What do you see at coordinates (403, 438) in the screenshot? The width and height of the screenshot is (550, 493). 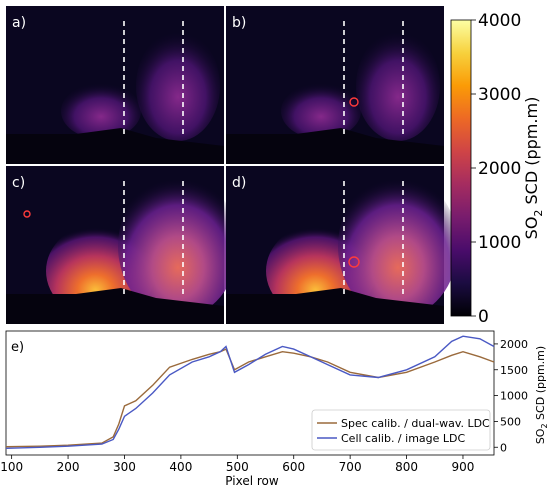 I see `legend-entry: Cell calib. / image LDC` at bounding box center [403, 438].